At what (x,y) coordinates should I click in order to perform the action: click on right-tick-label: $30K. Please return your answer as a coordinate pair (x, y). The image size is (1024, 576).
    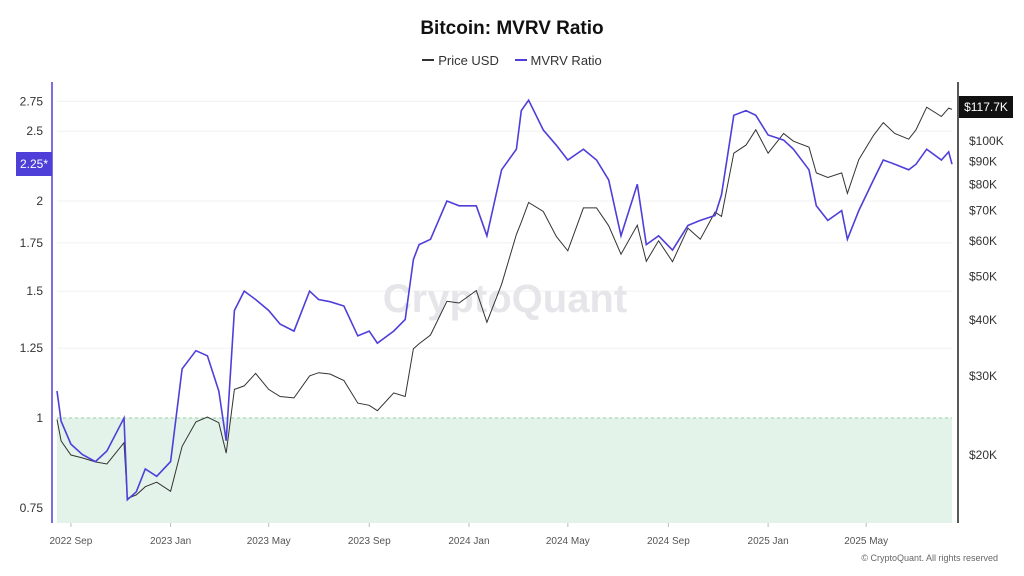
    Looking at the image, I should click on (983, 376).